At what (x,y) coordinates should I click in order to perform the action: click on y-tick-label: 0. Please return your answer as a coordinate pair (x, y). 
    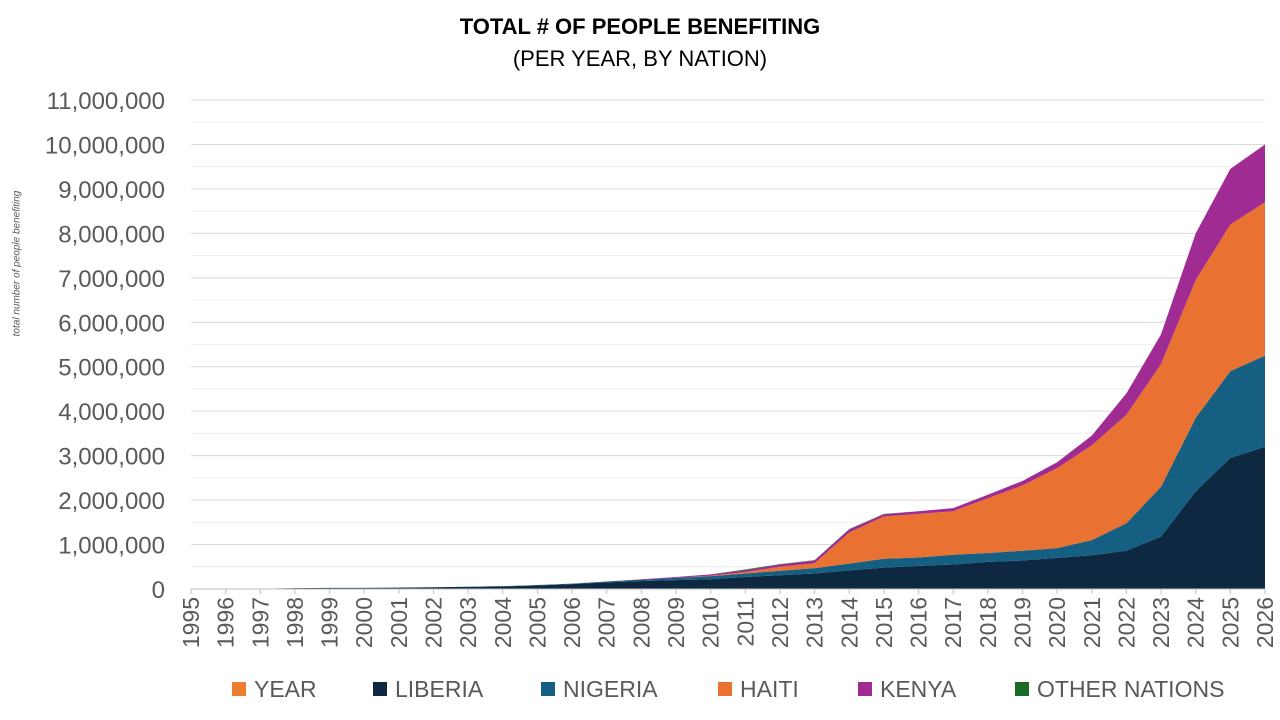
    Looking at the image, I should click on (158, 590).